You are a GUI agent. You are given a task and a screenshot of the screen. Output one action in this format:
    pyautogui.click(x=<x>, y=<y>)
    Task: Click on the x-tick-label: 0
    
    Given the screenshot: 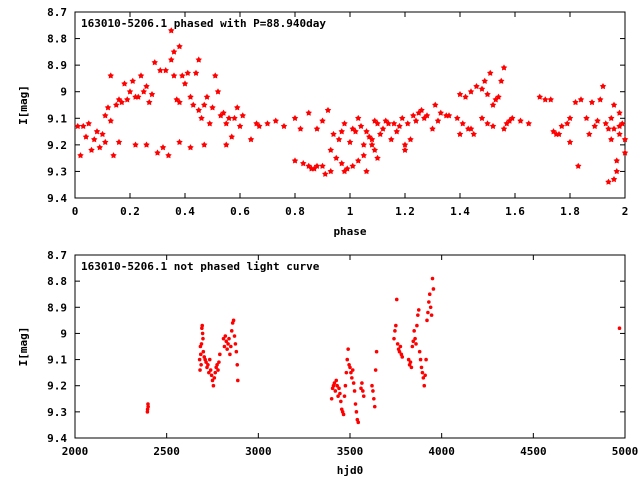 What is the action you would take?
    pyautogui.click(x=75, y=211)
    